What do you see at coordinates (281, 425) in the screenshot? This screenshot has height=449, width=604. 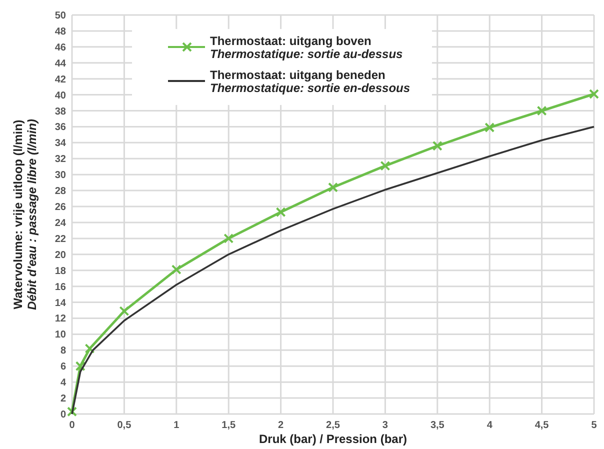 I see `x-tick-label: 2` at bounding box center [281, 425].